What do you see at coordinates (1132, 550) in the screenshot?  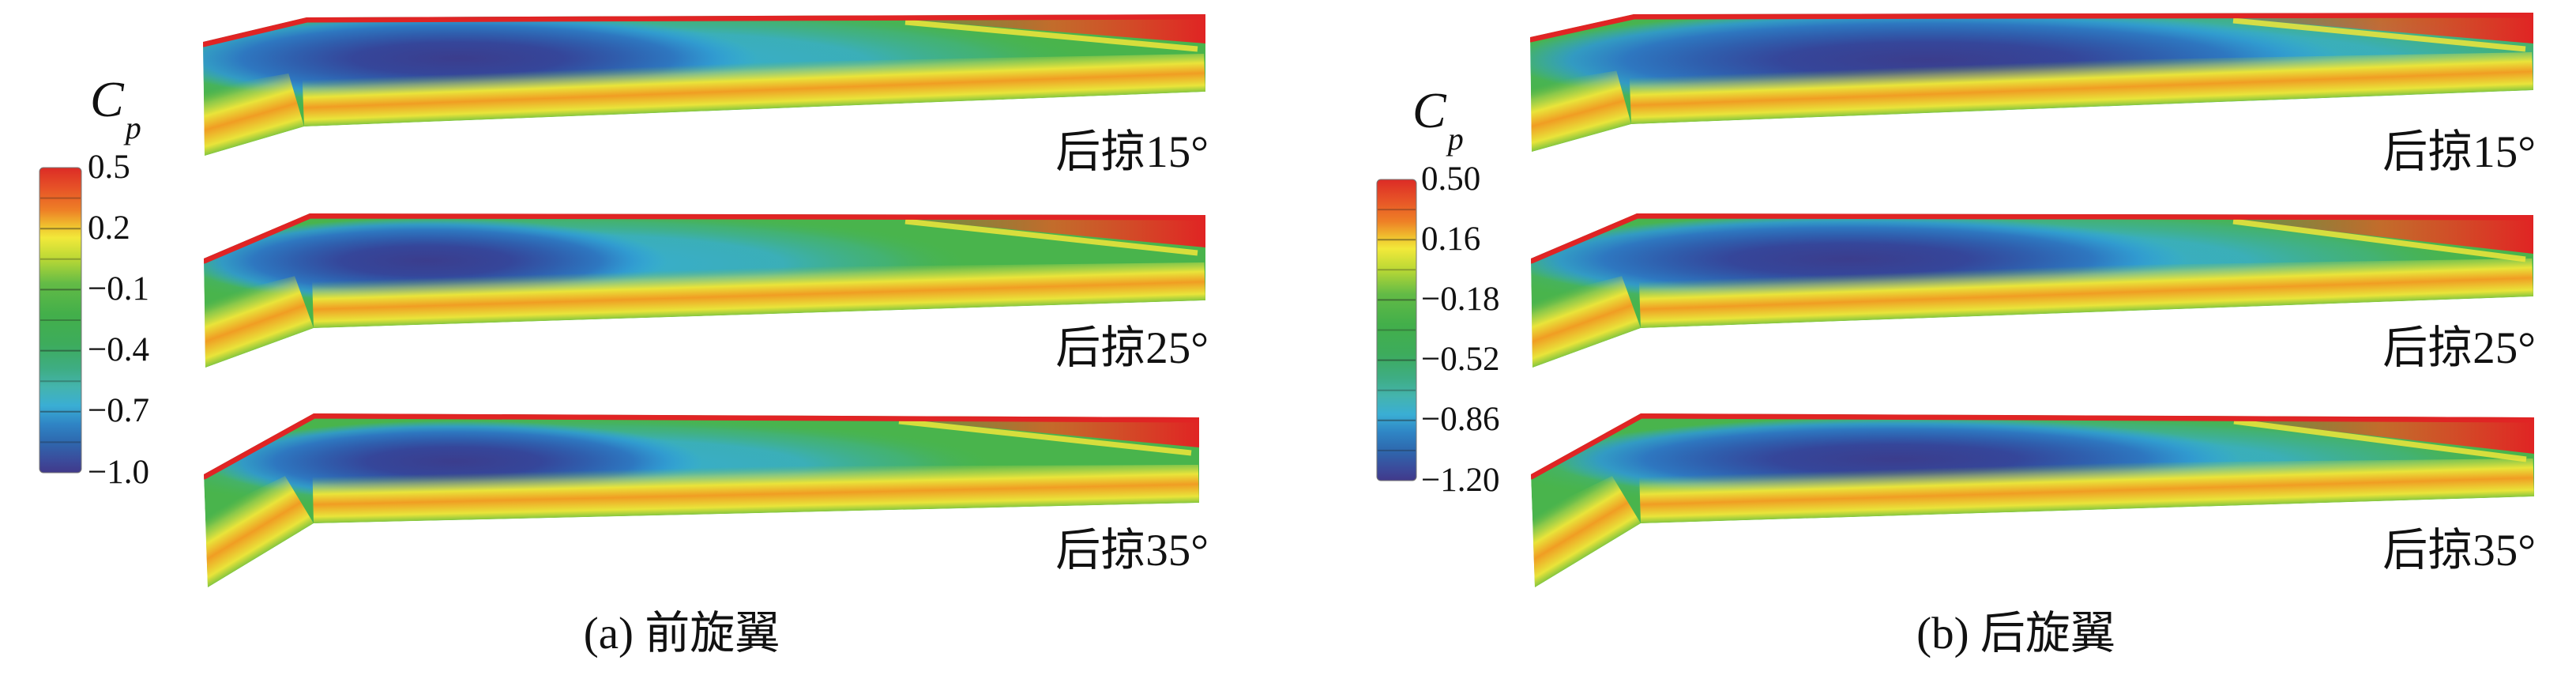 I see `sweep-label-a-35: 后掠35°` at bounding box center [1132, 550].